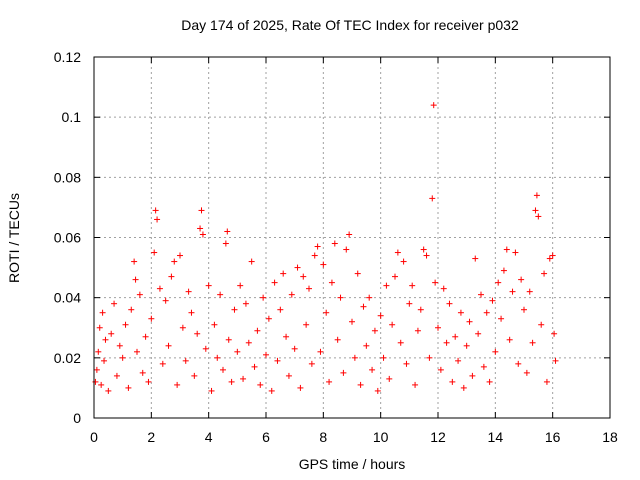 The image size is (640, 480). Describe the element at coordinates (94, 437) in the screenshot. I see `x-tick-label: 0` at that location.